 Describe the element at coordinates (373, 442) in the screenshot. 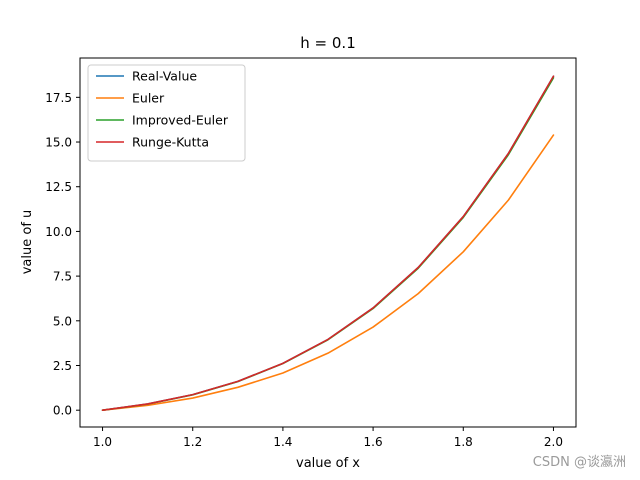

I see `x-tick-label: 1.6` at that location.